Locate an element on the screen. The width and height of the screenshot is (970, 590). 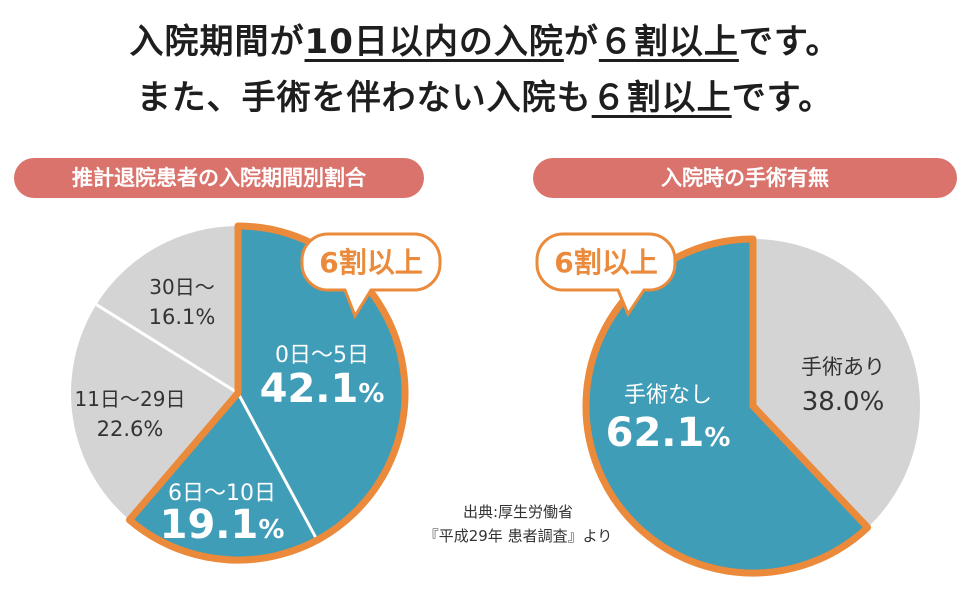
slice-value-30days: 16.1% is located at coordinates (182, 317).